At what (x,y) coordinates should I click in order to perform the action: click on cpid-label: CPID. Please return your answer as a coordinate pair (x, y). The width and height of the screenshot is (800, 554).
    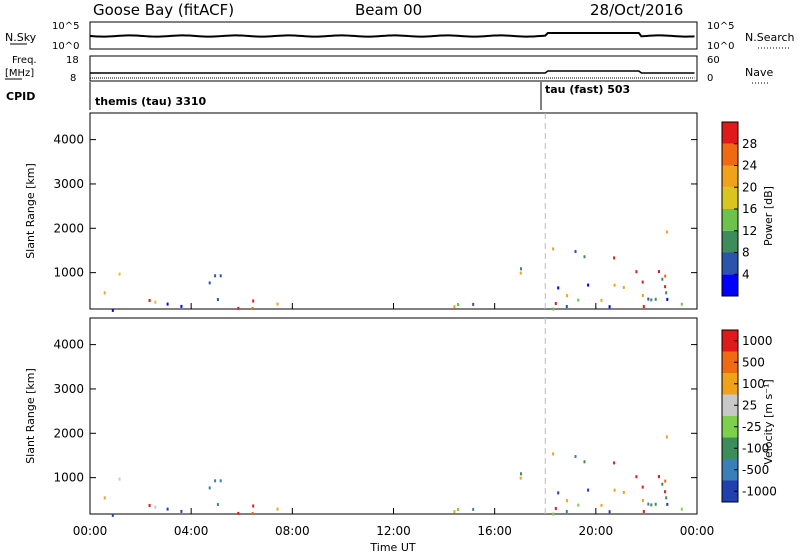
    Looking at the image, I should click on (20, 96).